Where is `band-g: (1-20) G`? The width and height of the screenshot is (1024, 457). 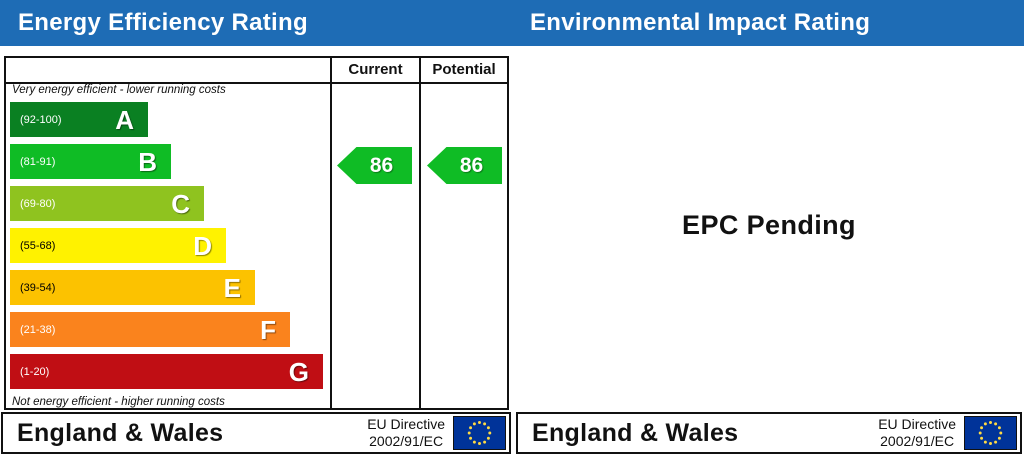 band-g: (1-20) G is located at coordinates (166, 371).